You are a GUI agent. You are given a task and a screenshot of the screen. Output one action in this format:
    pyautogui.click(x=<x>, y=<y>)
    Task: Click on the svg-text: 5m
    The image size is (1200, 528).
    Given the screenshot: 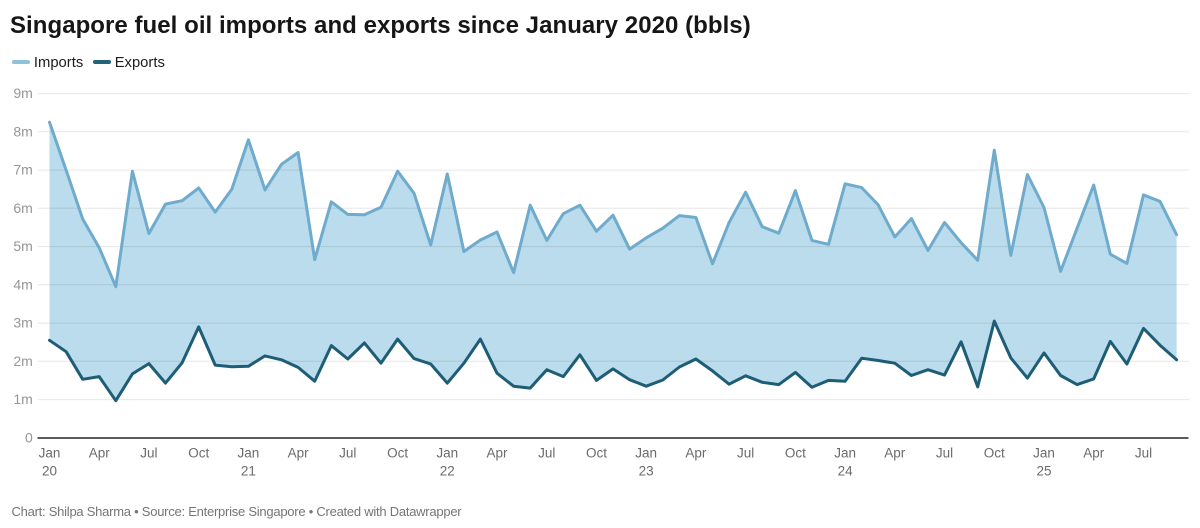 What is the action you would take?
    pyautogui.click(x=22, y=246)
    